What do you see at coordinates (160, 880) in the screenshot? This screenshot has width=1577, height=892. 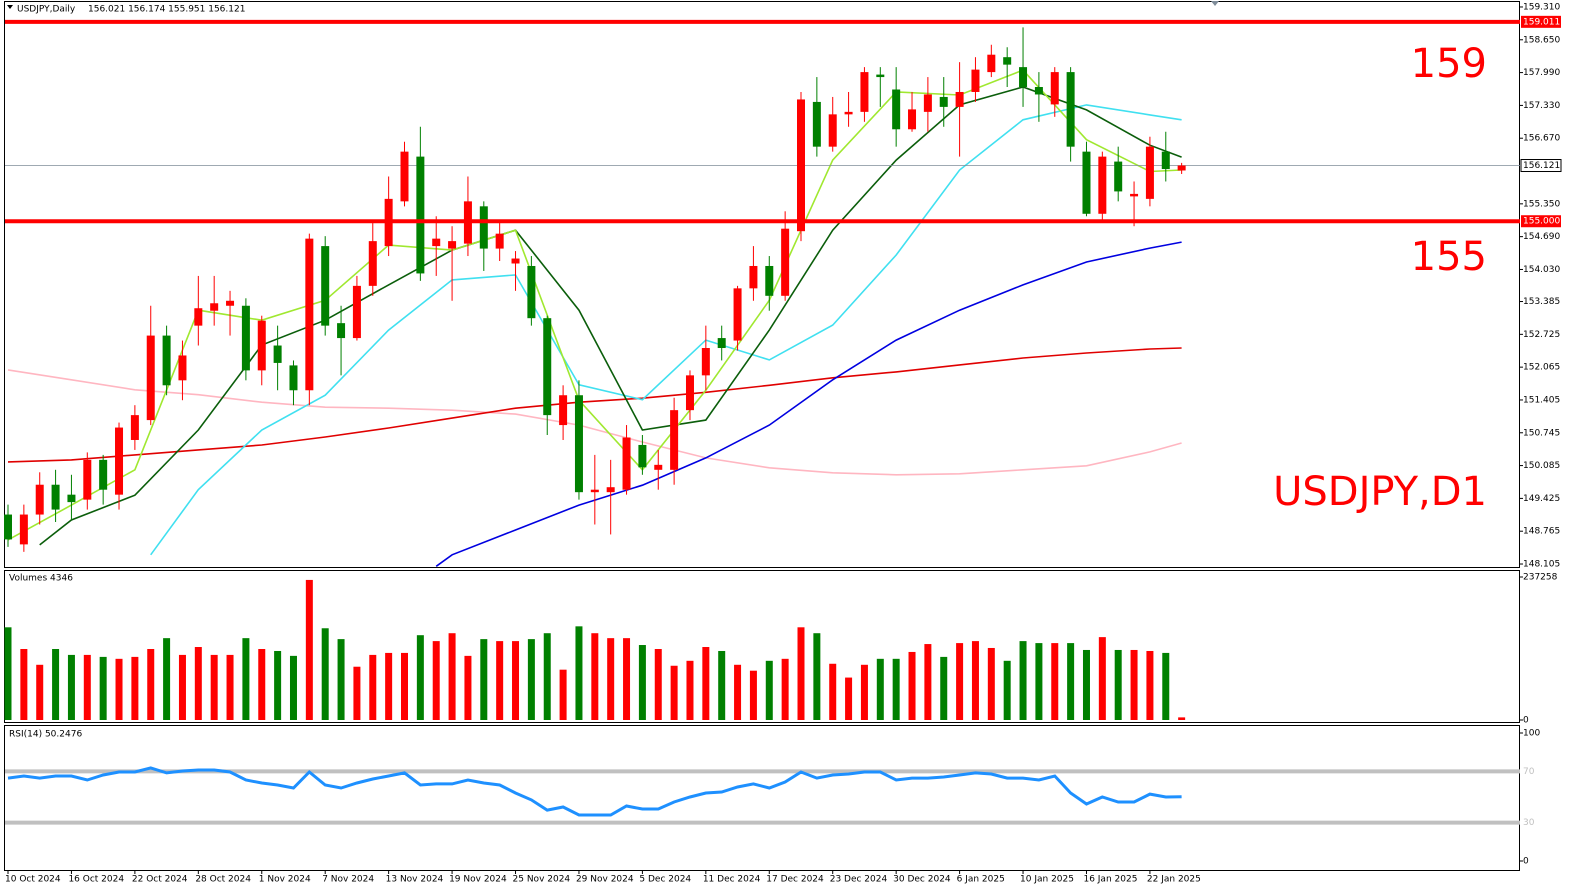 I see `x-tick-label: 22 Oct 2024` at bounding box center [160, 880].